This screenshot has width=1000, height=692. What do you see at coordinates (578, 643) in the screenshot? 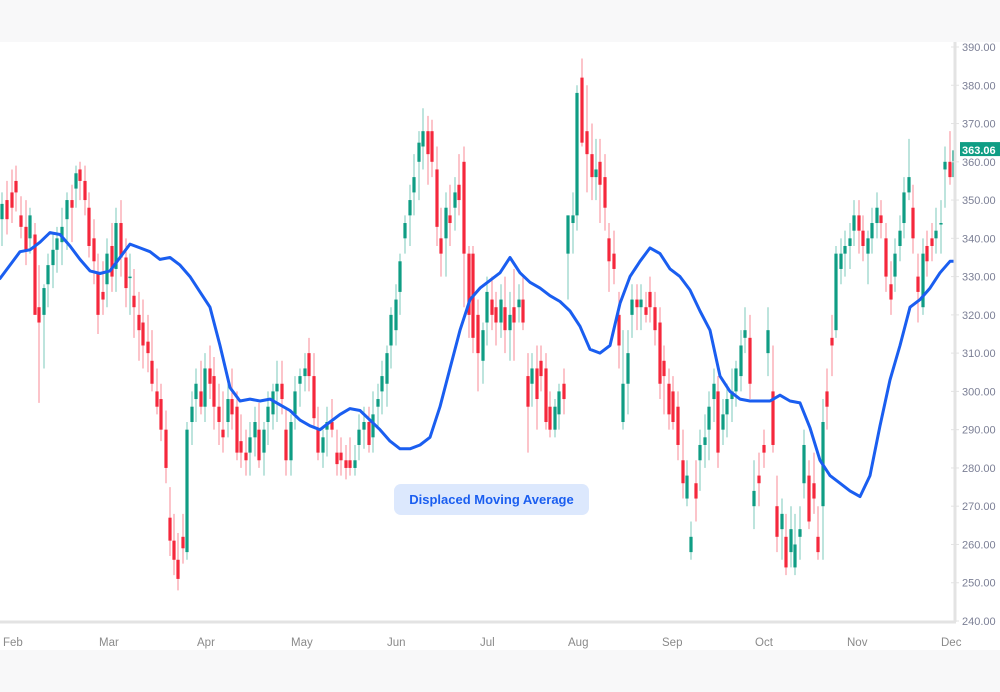
I see `x-tick-label: Aug` at bounding box center [578, 643].